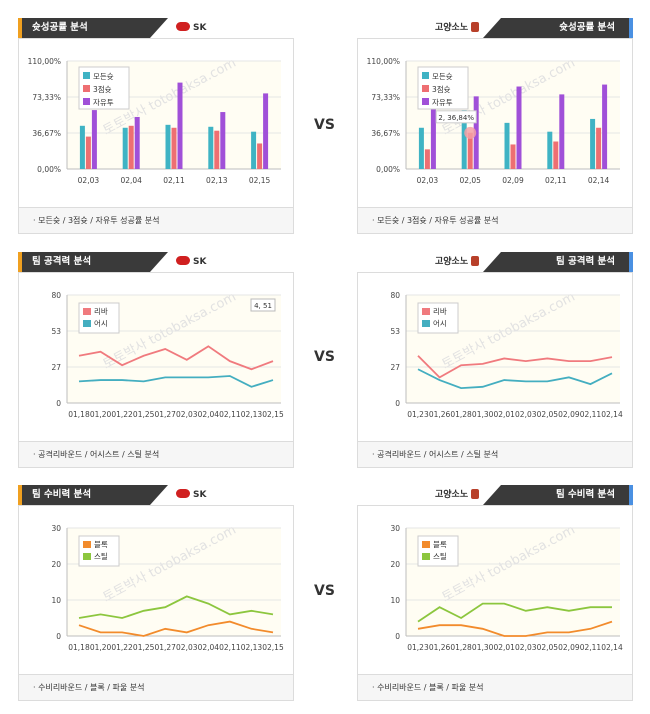 The height and width of the screenshot is (714, 650). I want to click on legend-label: 모든슛, so click(442, 76).